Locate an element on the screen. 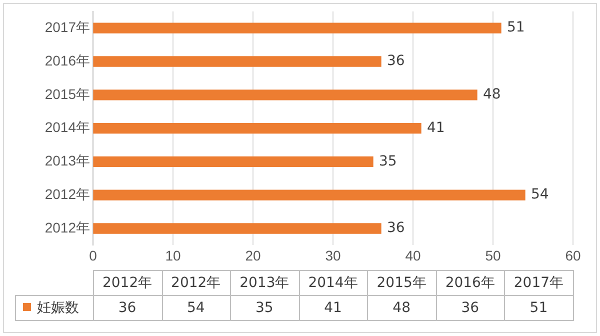  y-tick-label: 2014年 is located at coordinates (67, 127).